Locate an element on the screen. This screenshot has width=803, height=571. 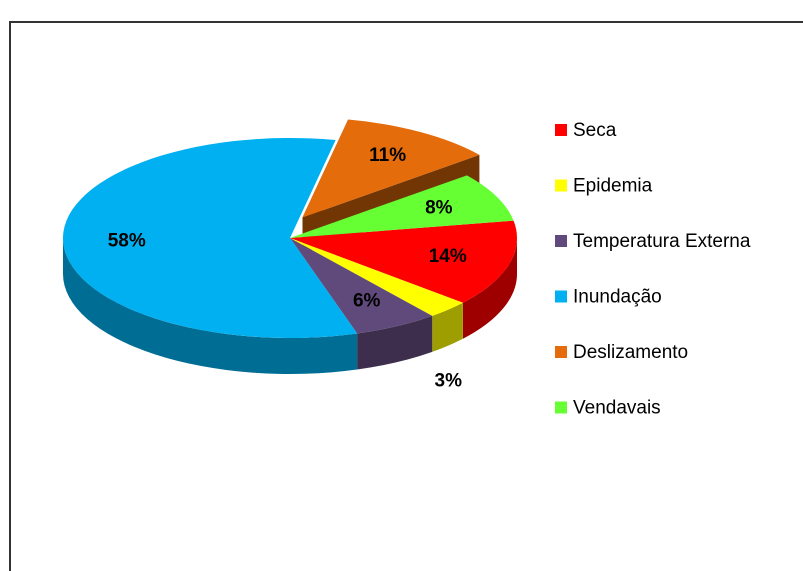
legend-label: Deslizamento is located at coordinates (630, 352).